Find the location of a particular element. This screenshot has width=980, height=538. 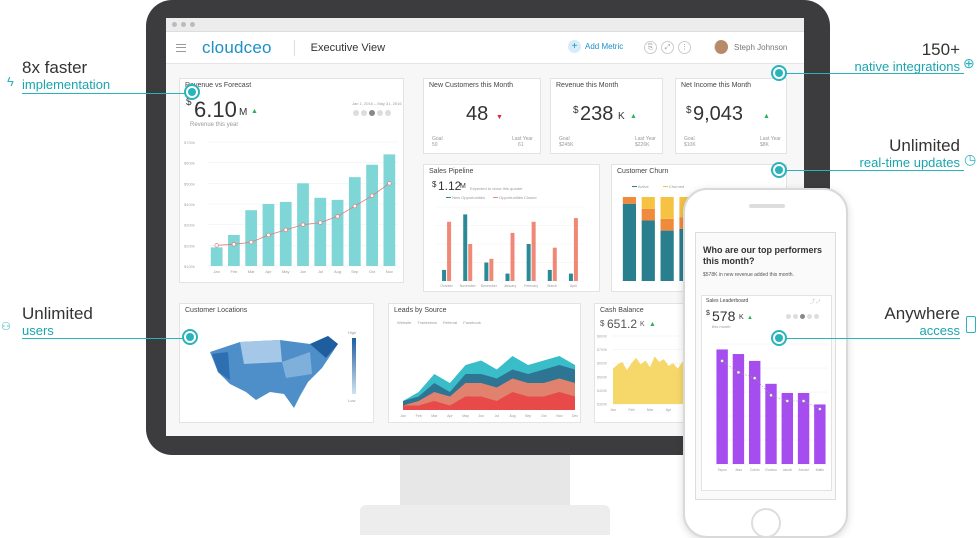

annotation-subtitle: access is located at coordinates (939, 330).